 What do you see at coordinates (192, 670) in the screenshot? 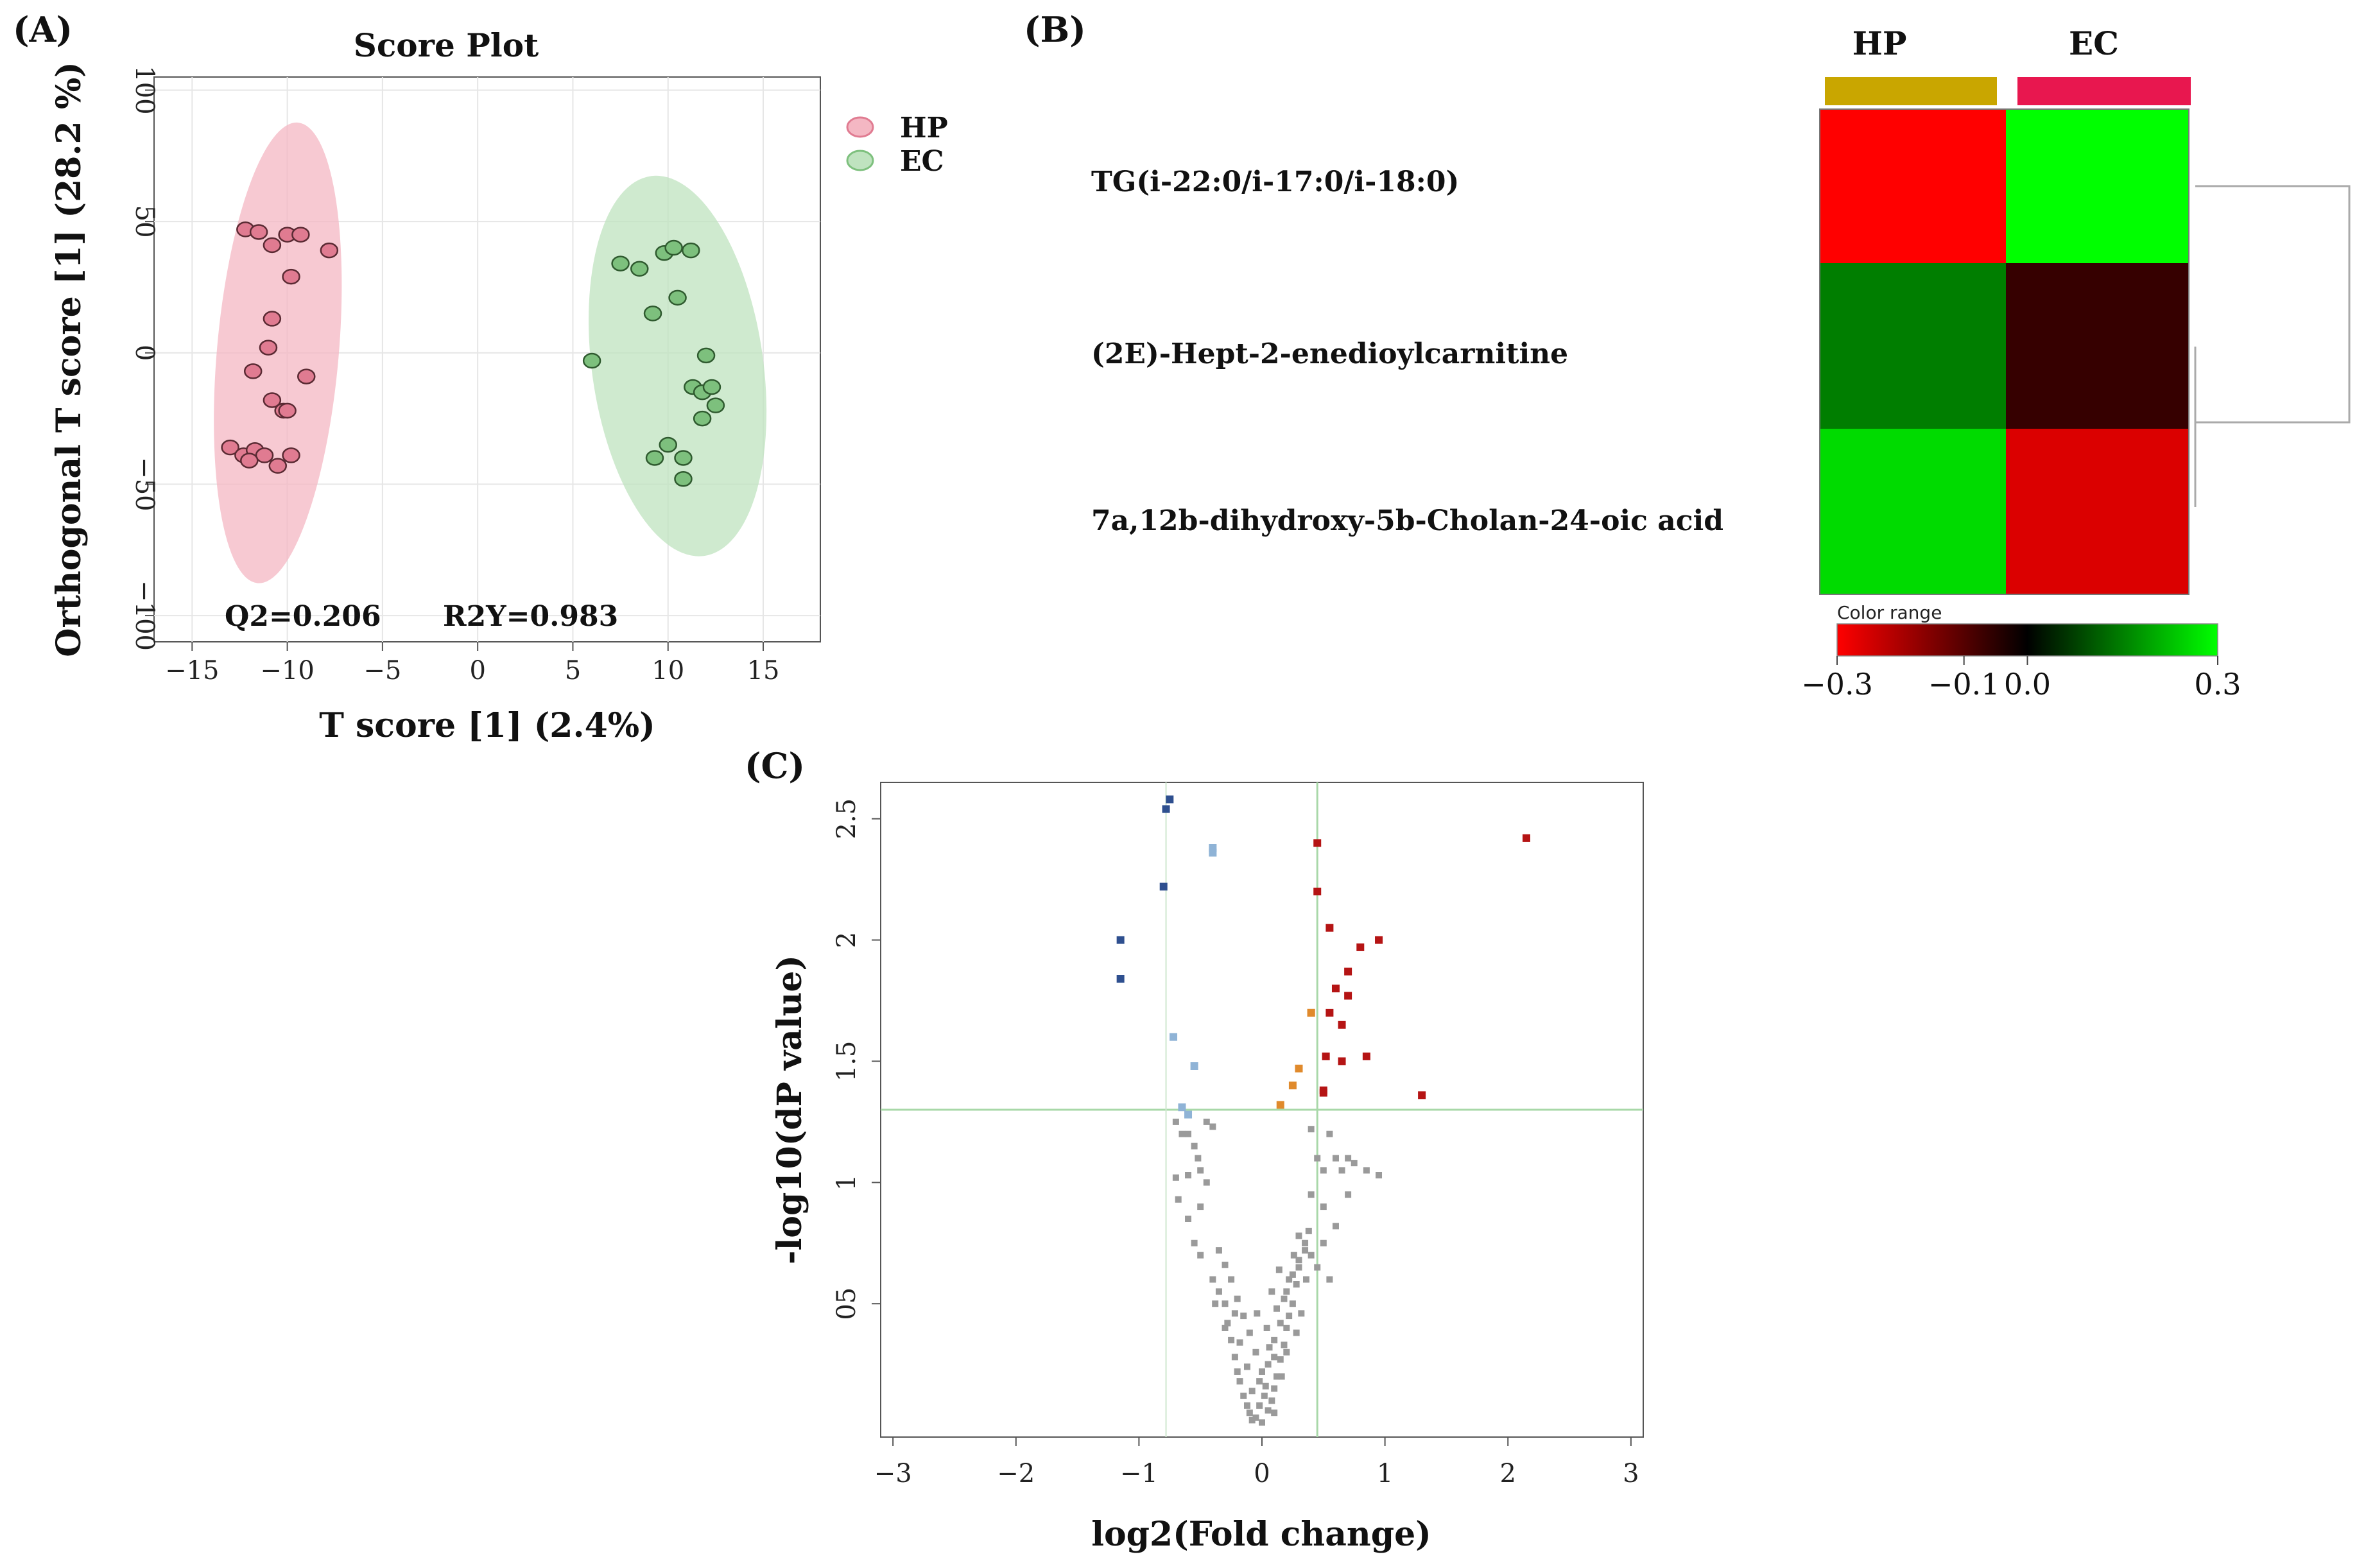
I see `score-plot-x-tick-label: −15` at bounding box center [192, 670].